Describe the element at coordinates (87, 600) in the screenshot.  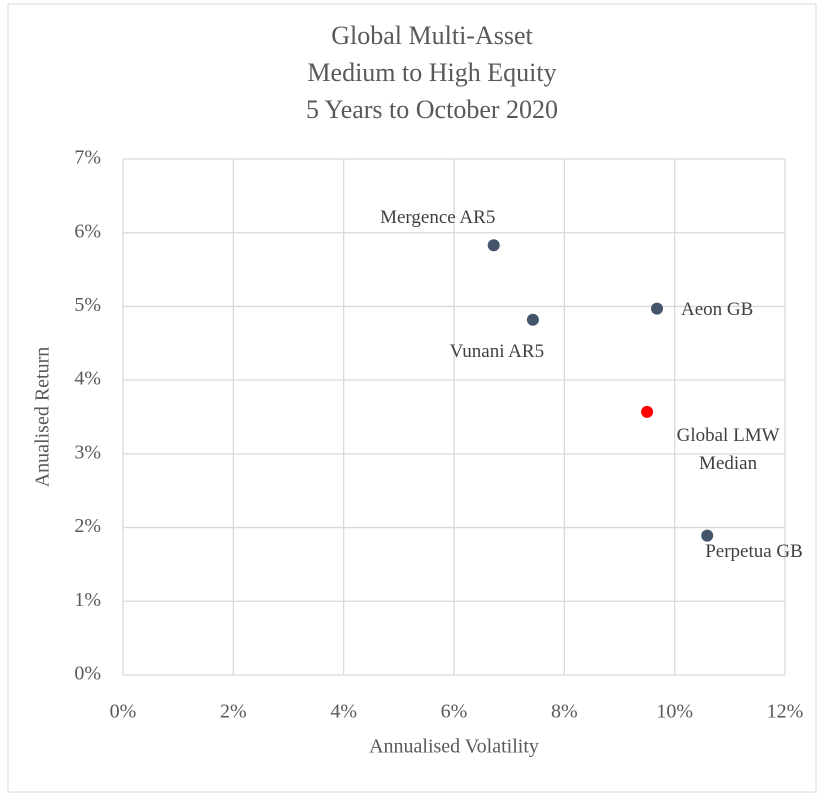
I see `y-tick-label: 1%` at that location.